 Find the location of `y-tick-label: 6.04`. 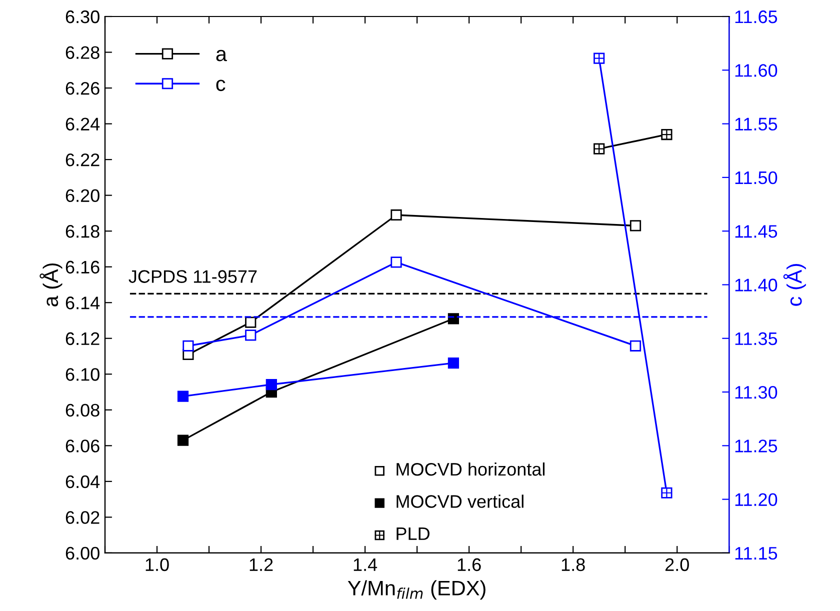

y-tick-label: 6.04 is located at coordinates (83, 481).